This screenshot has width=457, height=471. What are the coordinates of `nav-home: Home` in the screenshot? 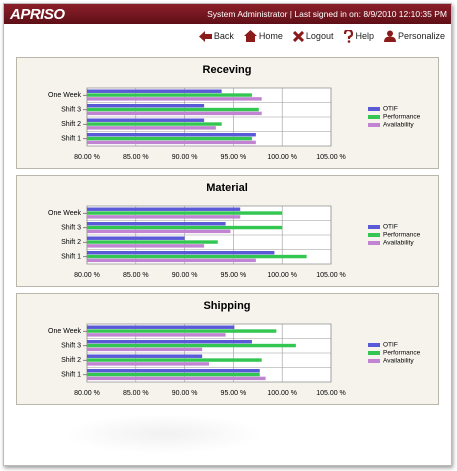 It's located at (263, 36).